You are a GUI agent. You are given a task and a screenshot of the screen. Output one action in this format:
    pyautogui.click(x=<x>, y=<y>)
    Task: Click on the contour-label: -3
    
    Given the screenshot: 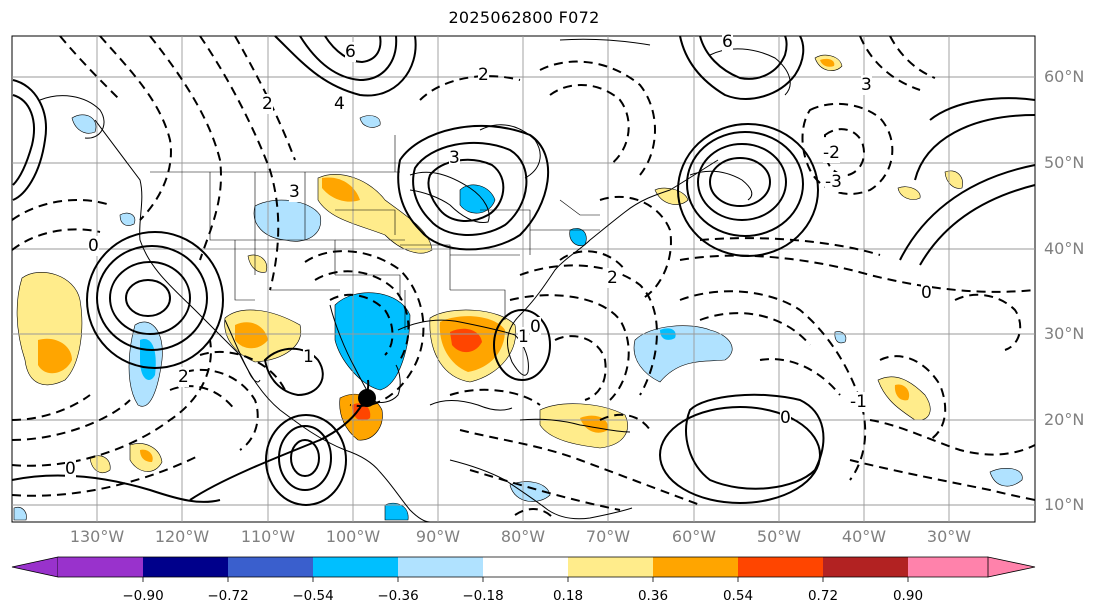 What is the action you would take?
    pyautogui.click(x=833, y=182)
    